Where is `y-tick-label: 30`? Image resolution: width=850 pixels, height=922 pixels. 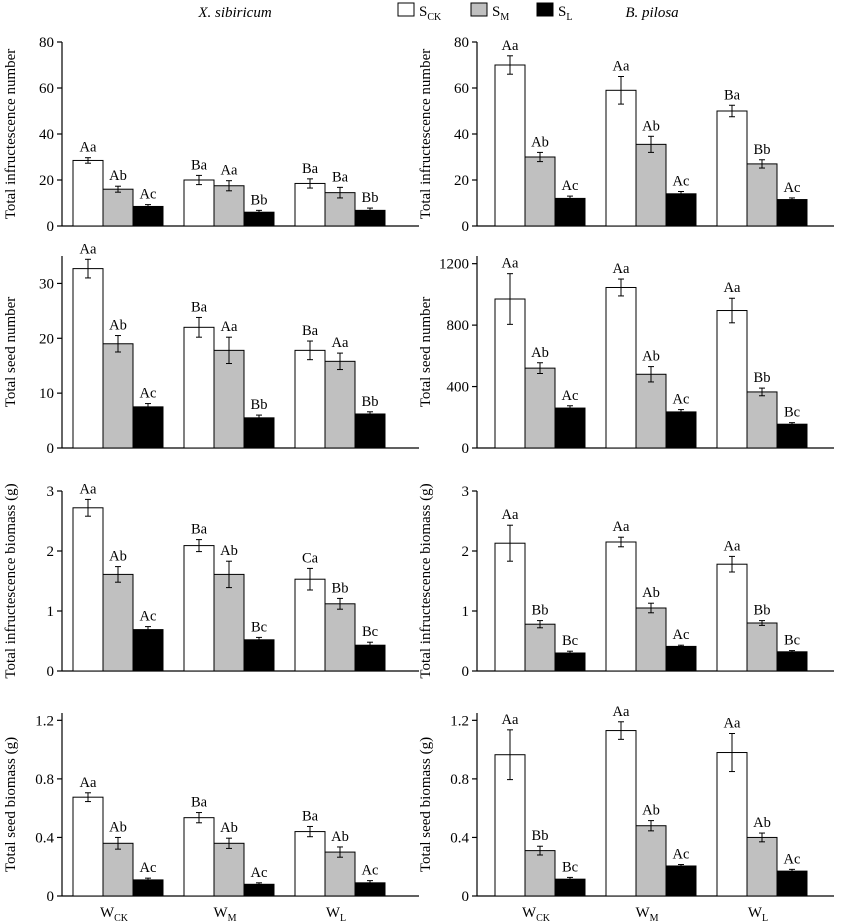 y-tick-label: 30 is located at coordinates (46, 284).